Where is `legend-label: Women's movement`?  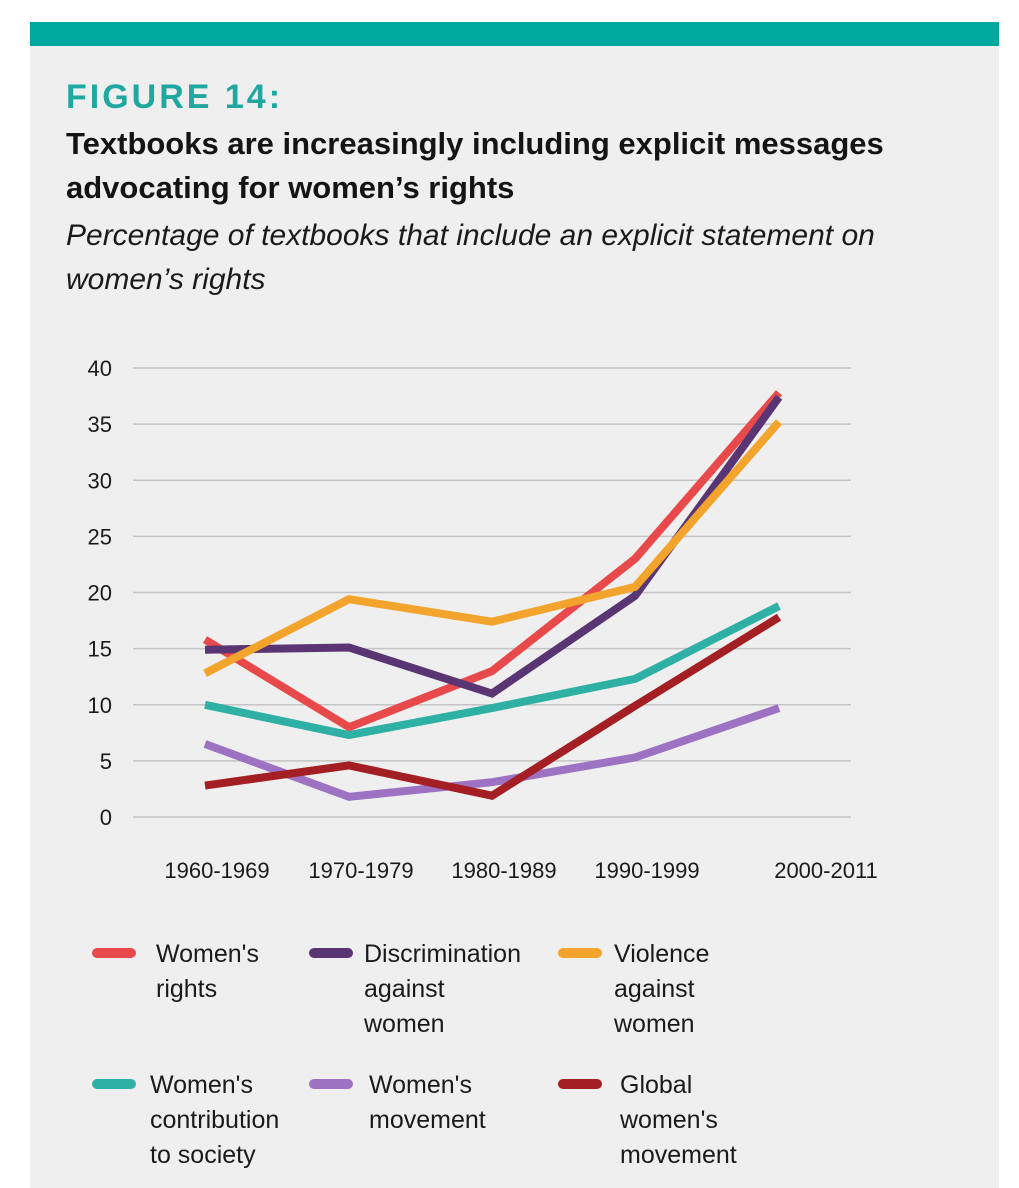 legend-label: Women's movement is located at coordinates (427, 1102).